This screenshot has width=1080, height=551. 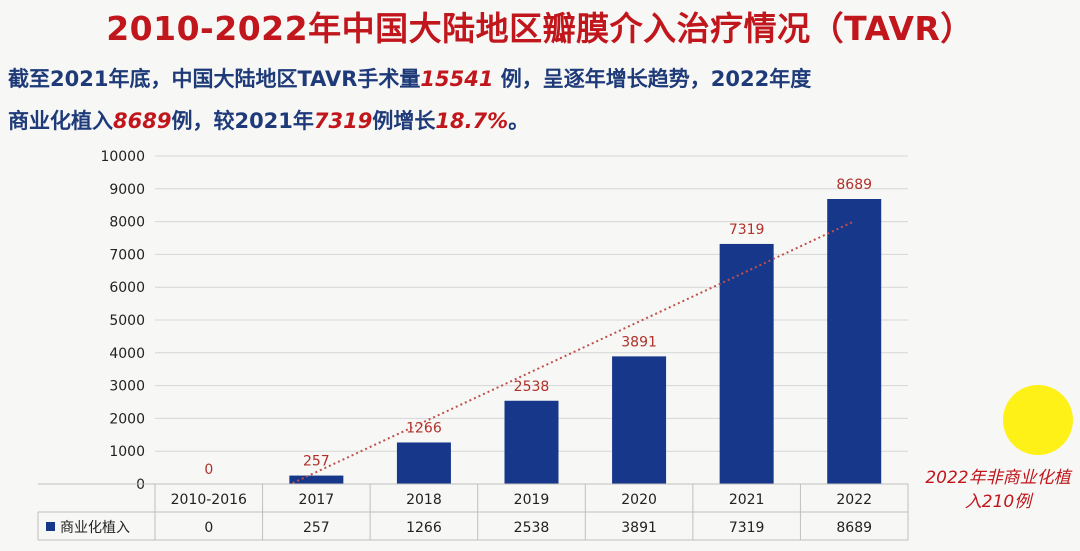 I want to click on data-label: 1266, so click(x=424, y=428).